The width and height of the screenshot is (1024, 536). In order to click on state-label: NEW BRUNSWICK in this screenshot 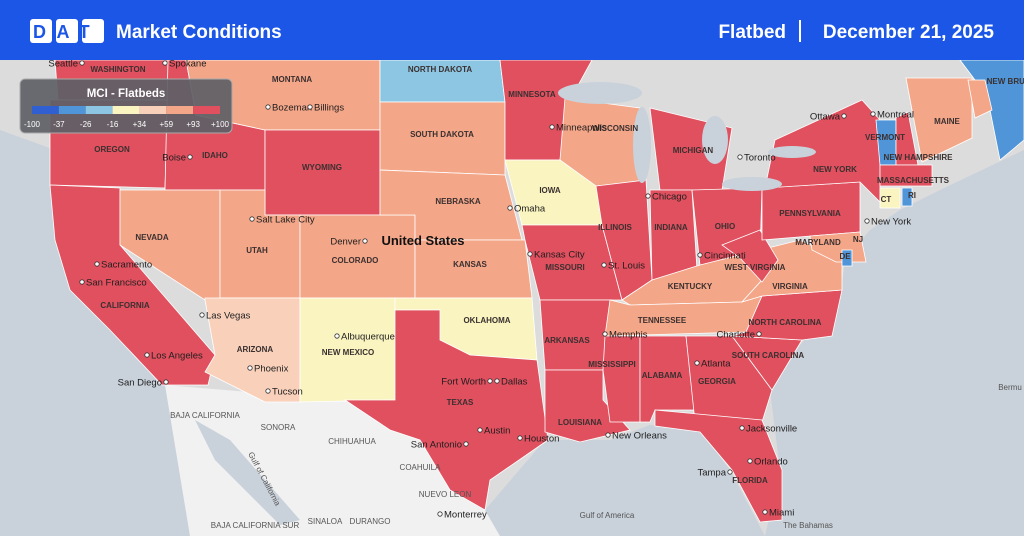, I will do `click(1005, 81)`.